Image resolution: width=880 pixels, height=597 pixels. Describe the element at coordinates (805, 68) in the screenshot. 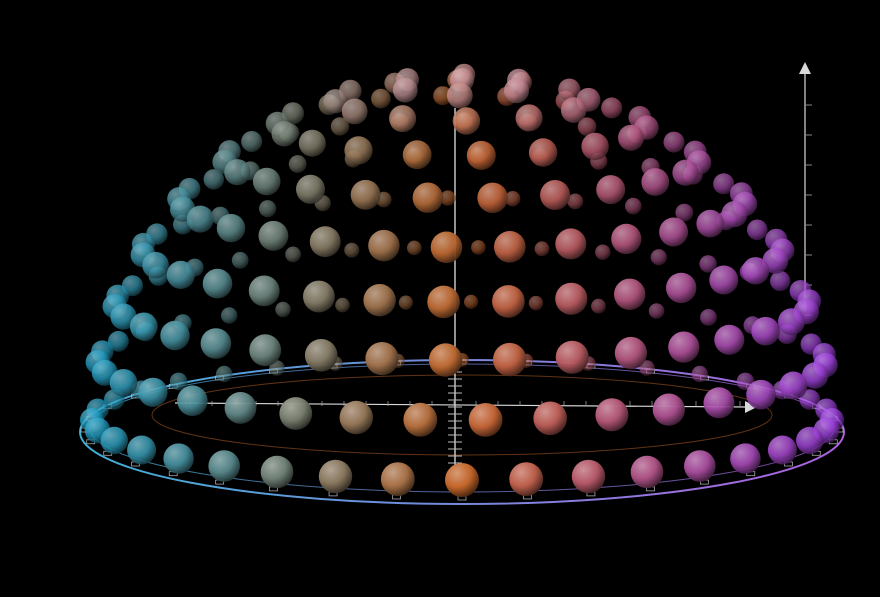

I see `z-axis-arrow` at that location.